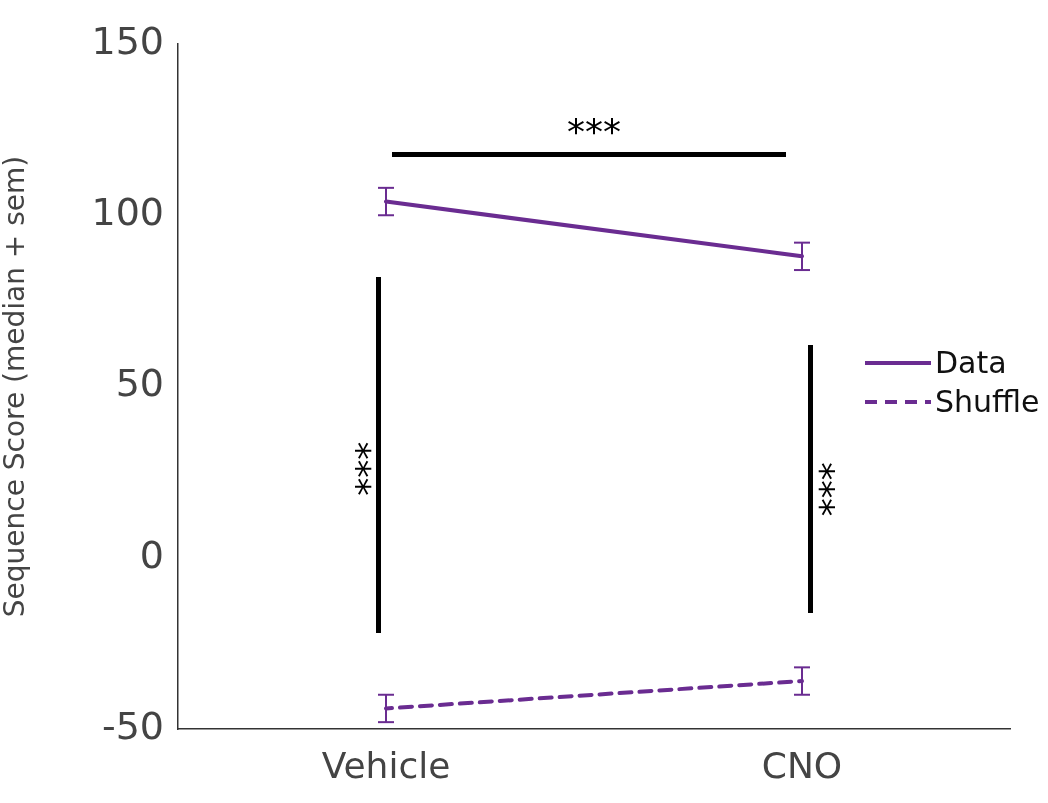 Image resolution: width=1048 pixels, height=803 pixels. I want to click on x-tick-label: Vehicle, so click(386, 765).